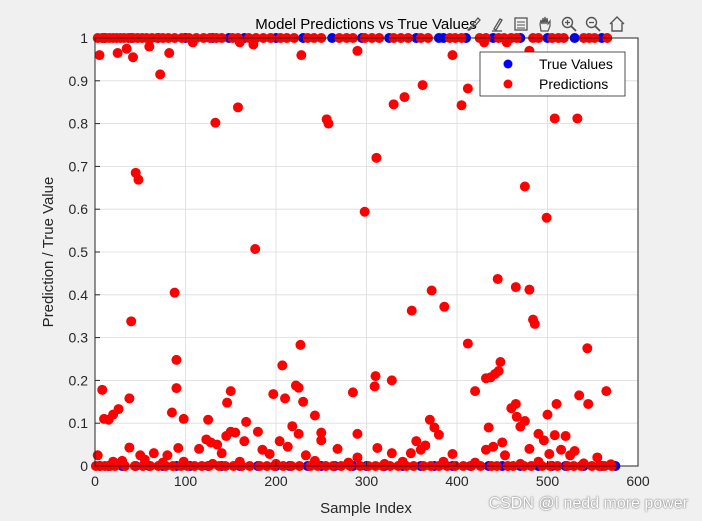  Describe the element at coordinates (48, 252) in the screenshot. I see `y-axis-label: Prediction / True Value` at that location.